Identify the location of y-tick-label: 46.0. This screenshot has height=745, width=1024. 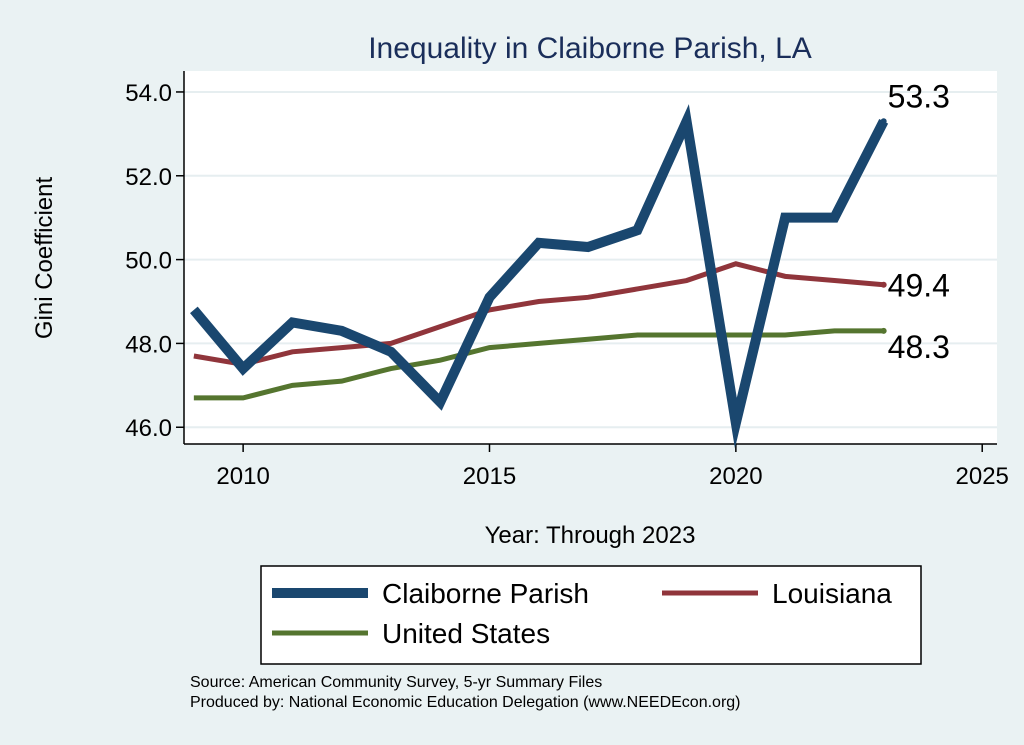
(148, 428).